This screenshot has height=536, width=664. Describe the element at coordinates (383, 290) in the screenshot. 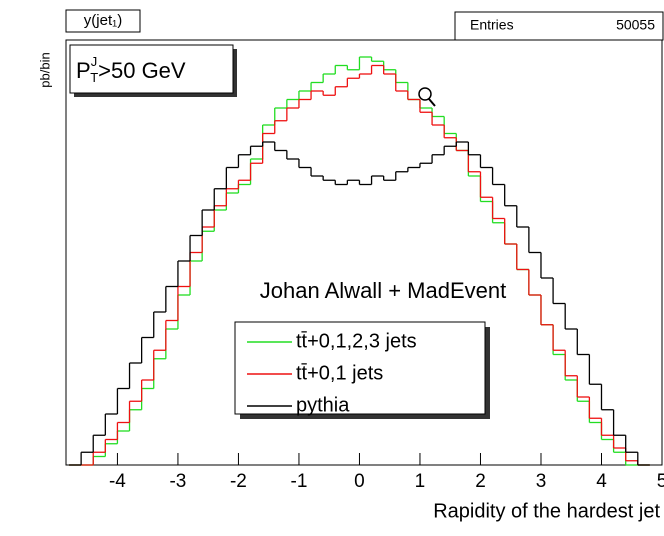

I see `annotation: Johan Alwall + MadEvent` at that location.